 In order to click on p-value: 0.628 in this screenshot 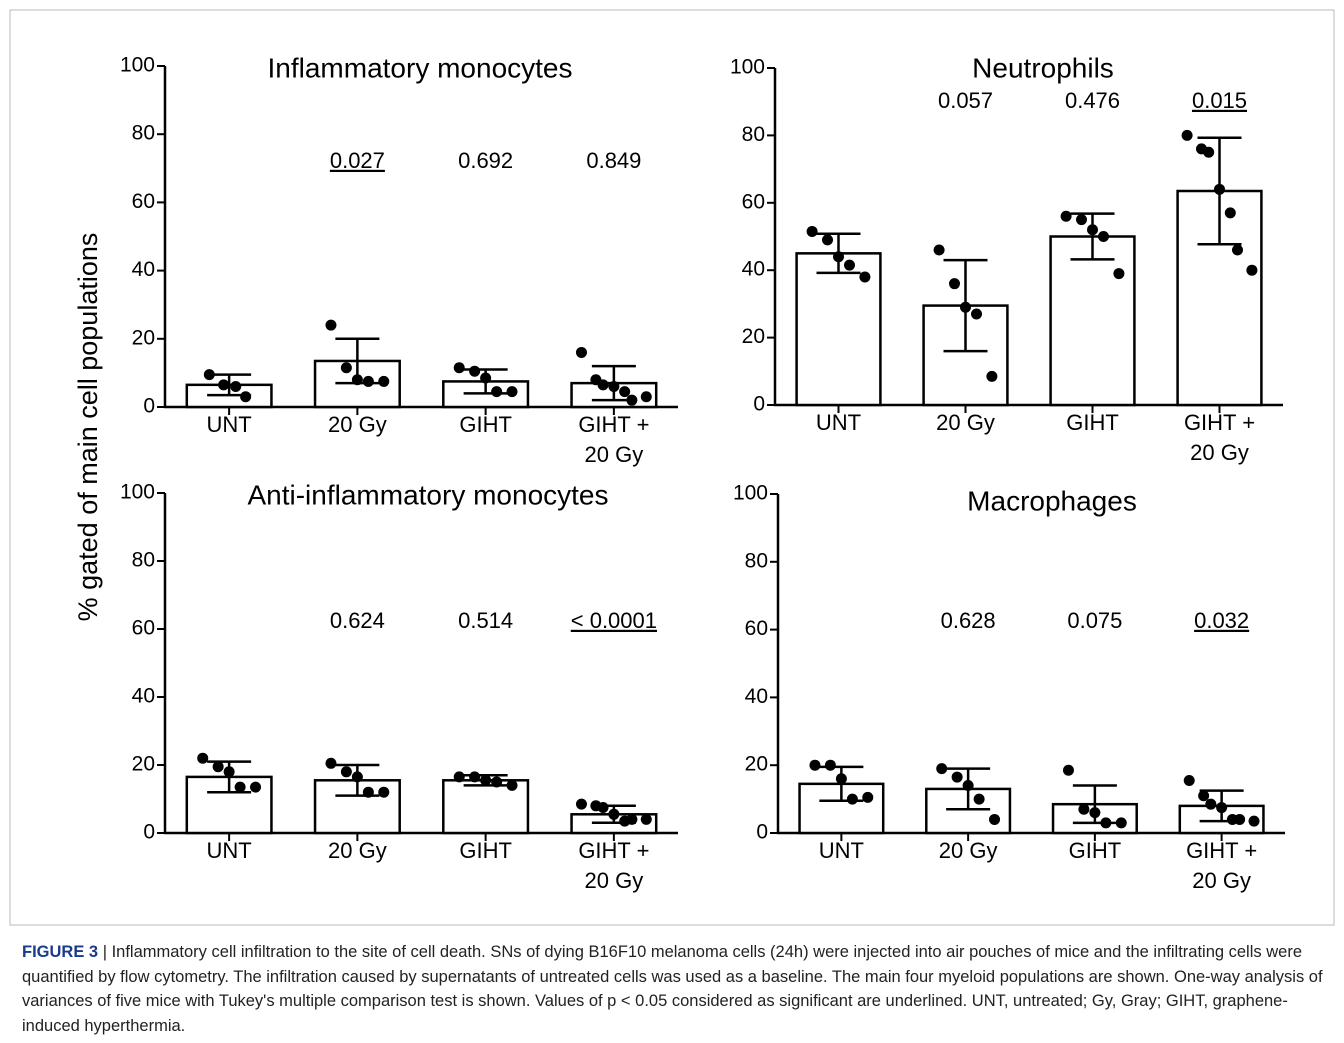, I will do `click(968, 620)`.